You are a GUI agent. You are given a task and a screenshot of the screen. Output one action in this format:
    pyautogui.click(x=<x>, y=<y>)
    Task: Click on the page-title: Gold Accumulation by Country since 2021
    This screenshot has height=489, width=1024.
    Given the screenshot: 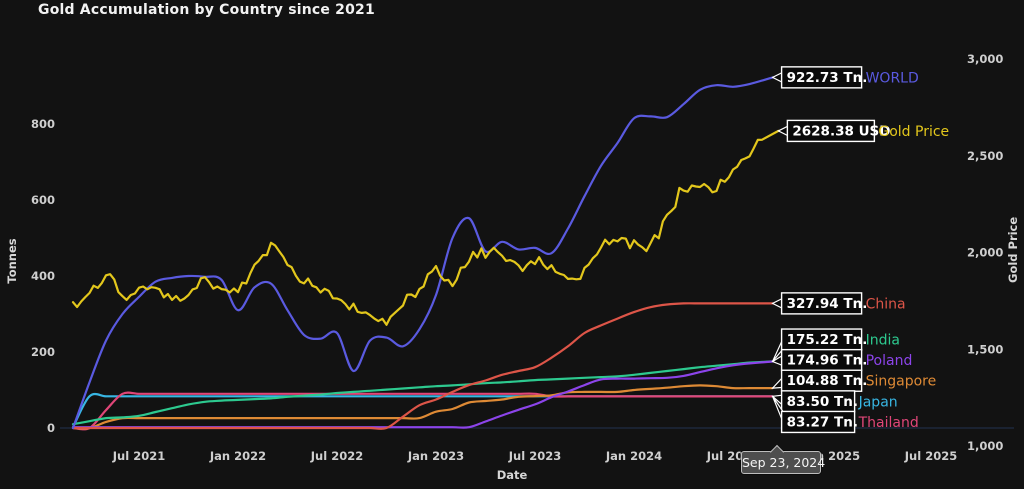 What is the action you would take?
    pyautogui.click(x=206, y=10)
    